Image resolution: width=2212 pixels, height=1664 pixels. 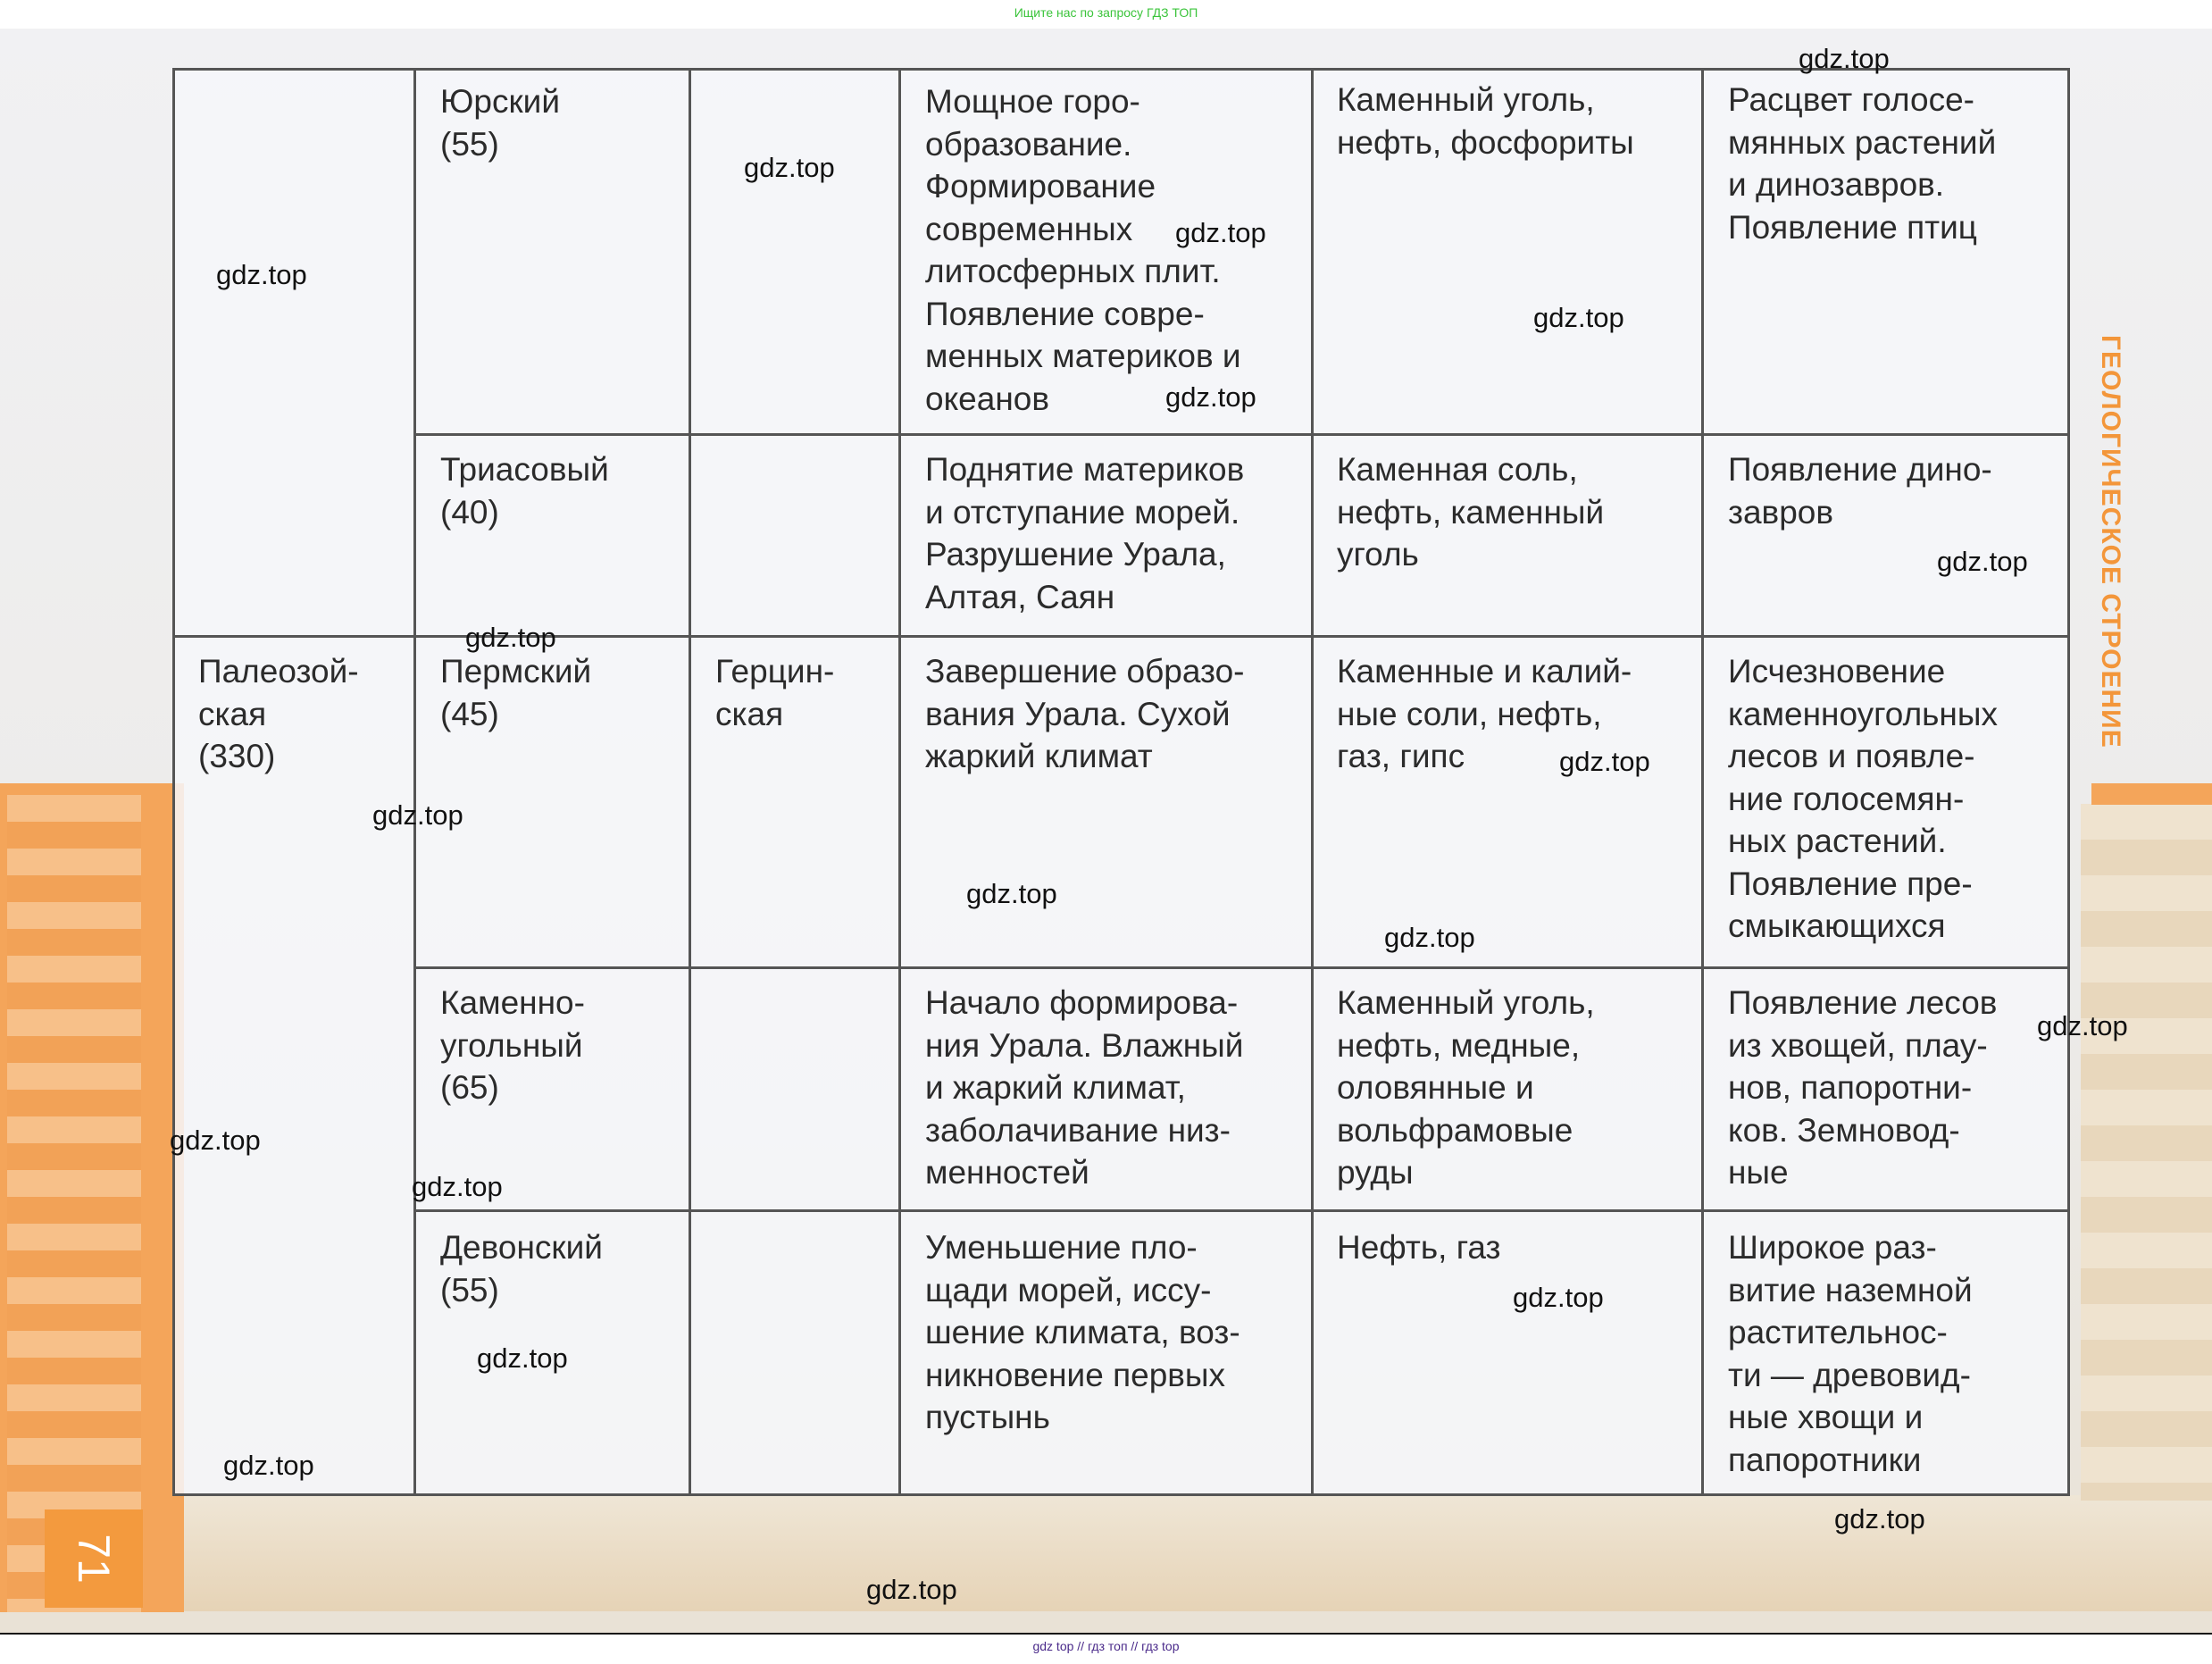 What do you see at coordinates (516, 693) in the screenshot?
I see `period-cell: Пермский (45)` at bounding box center [516, 693].